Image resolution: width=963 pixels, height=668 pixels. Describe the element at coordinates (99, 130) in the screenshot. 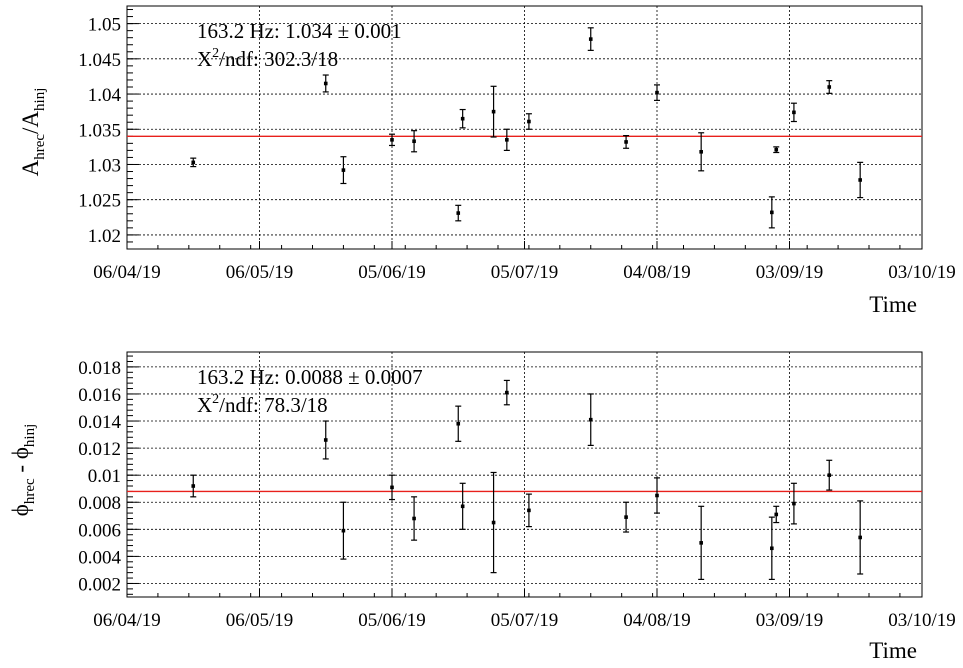

I see `y-tick-label: 1.035` at that location.